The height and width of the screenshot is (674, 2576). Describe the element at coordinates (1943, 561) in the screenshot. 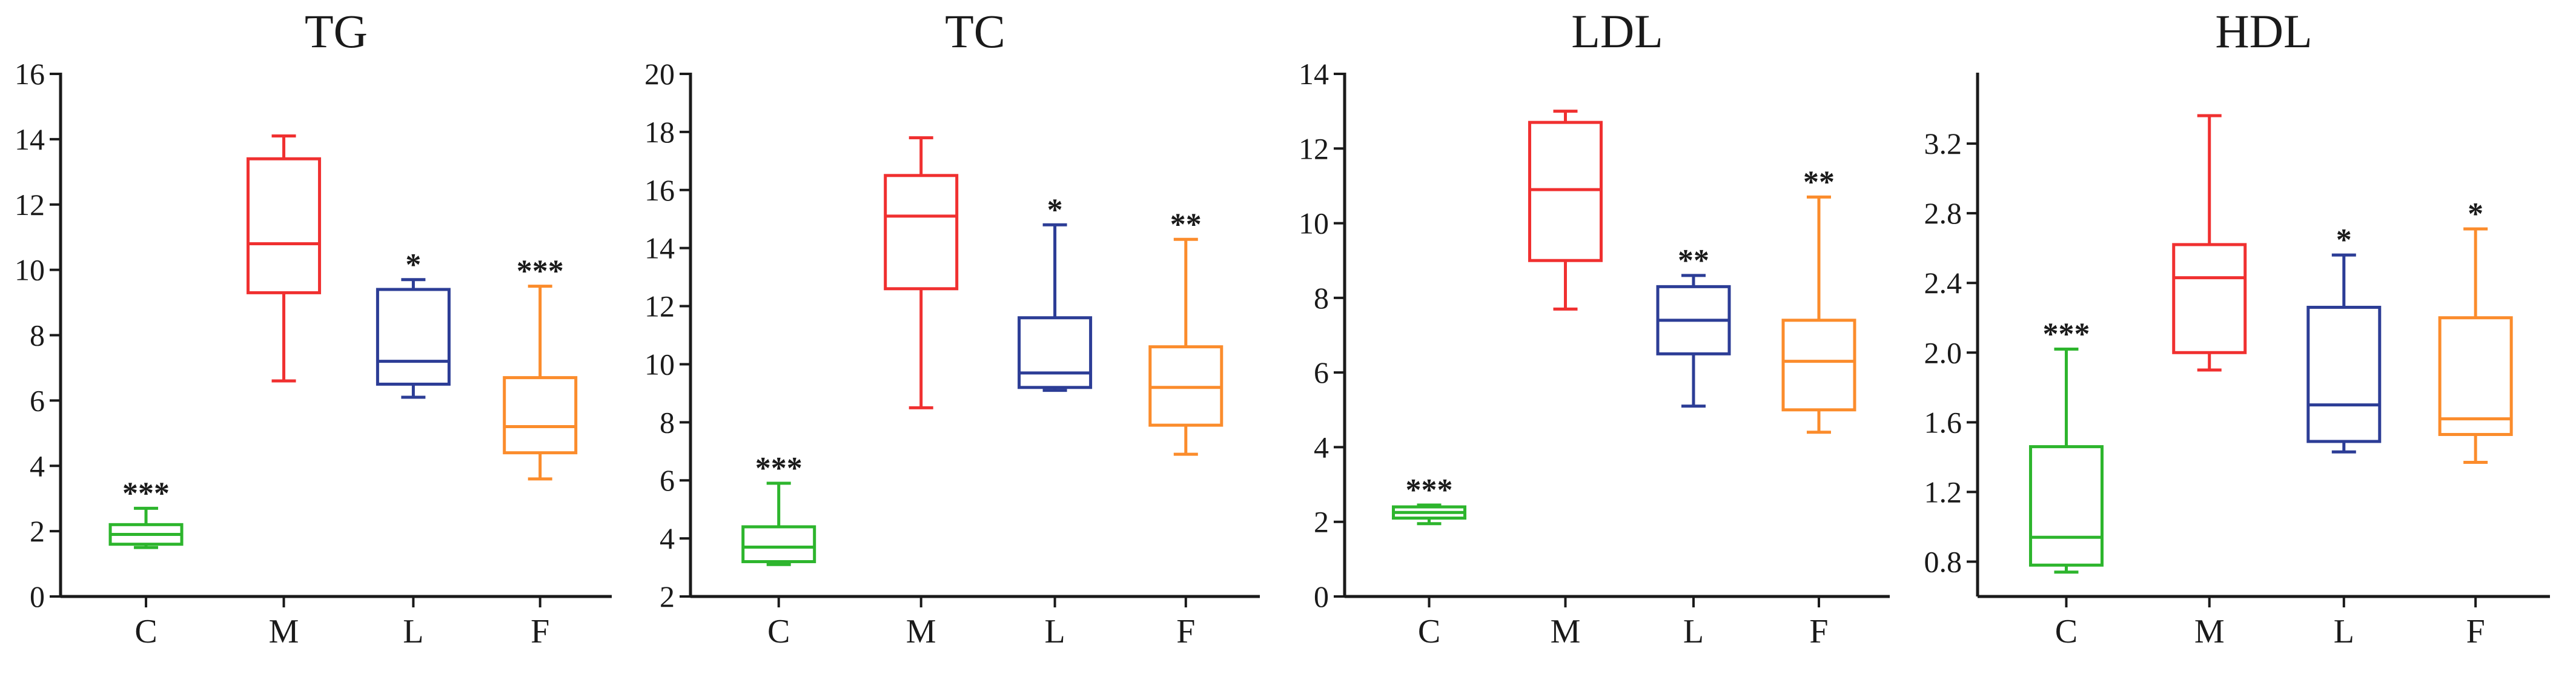

I see `y-tick-label: 0.8` at that location.